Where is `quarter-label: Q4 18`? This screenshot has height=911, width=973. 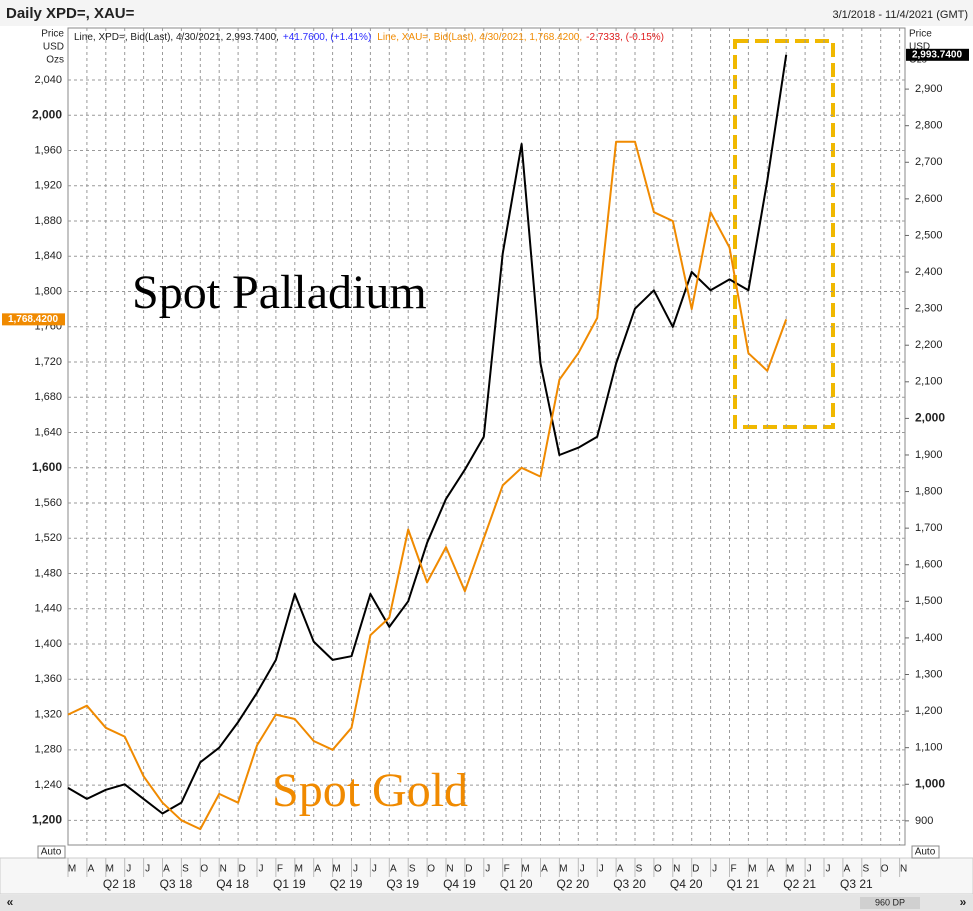
quarter-label: Q4 18 is located at coordinates (232, 884).